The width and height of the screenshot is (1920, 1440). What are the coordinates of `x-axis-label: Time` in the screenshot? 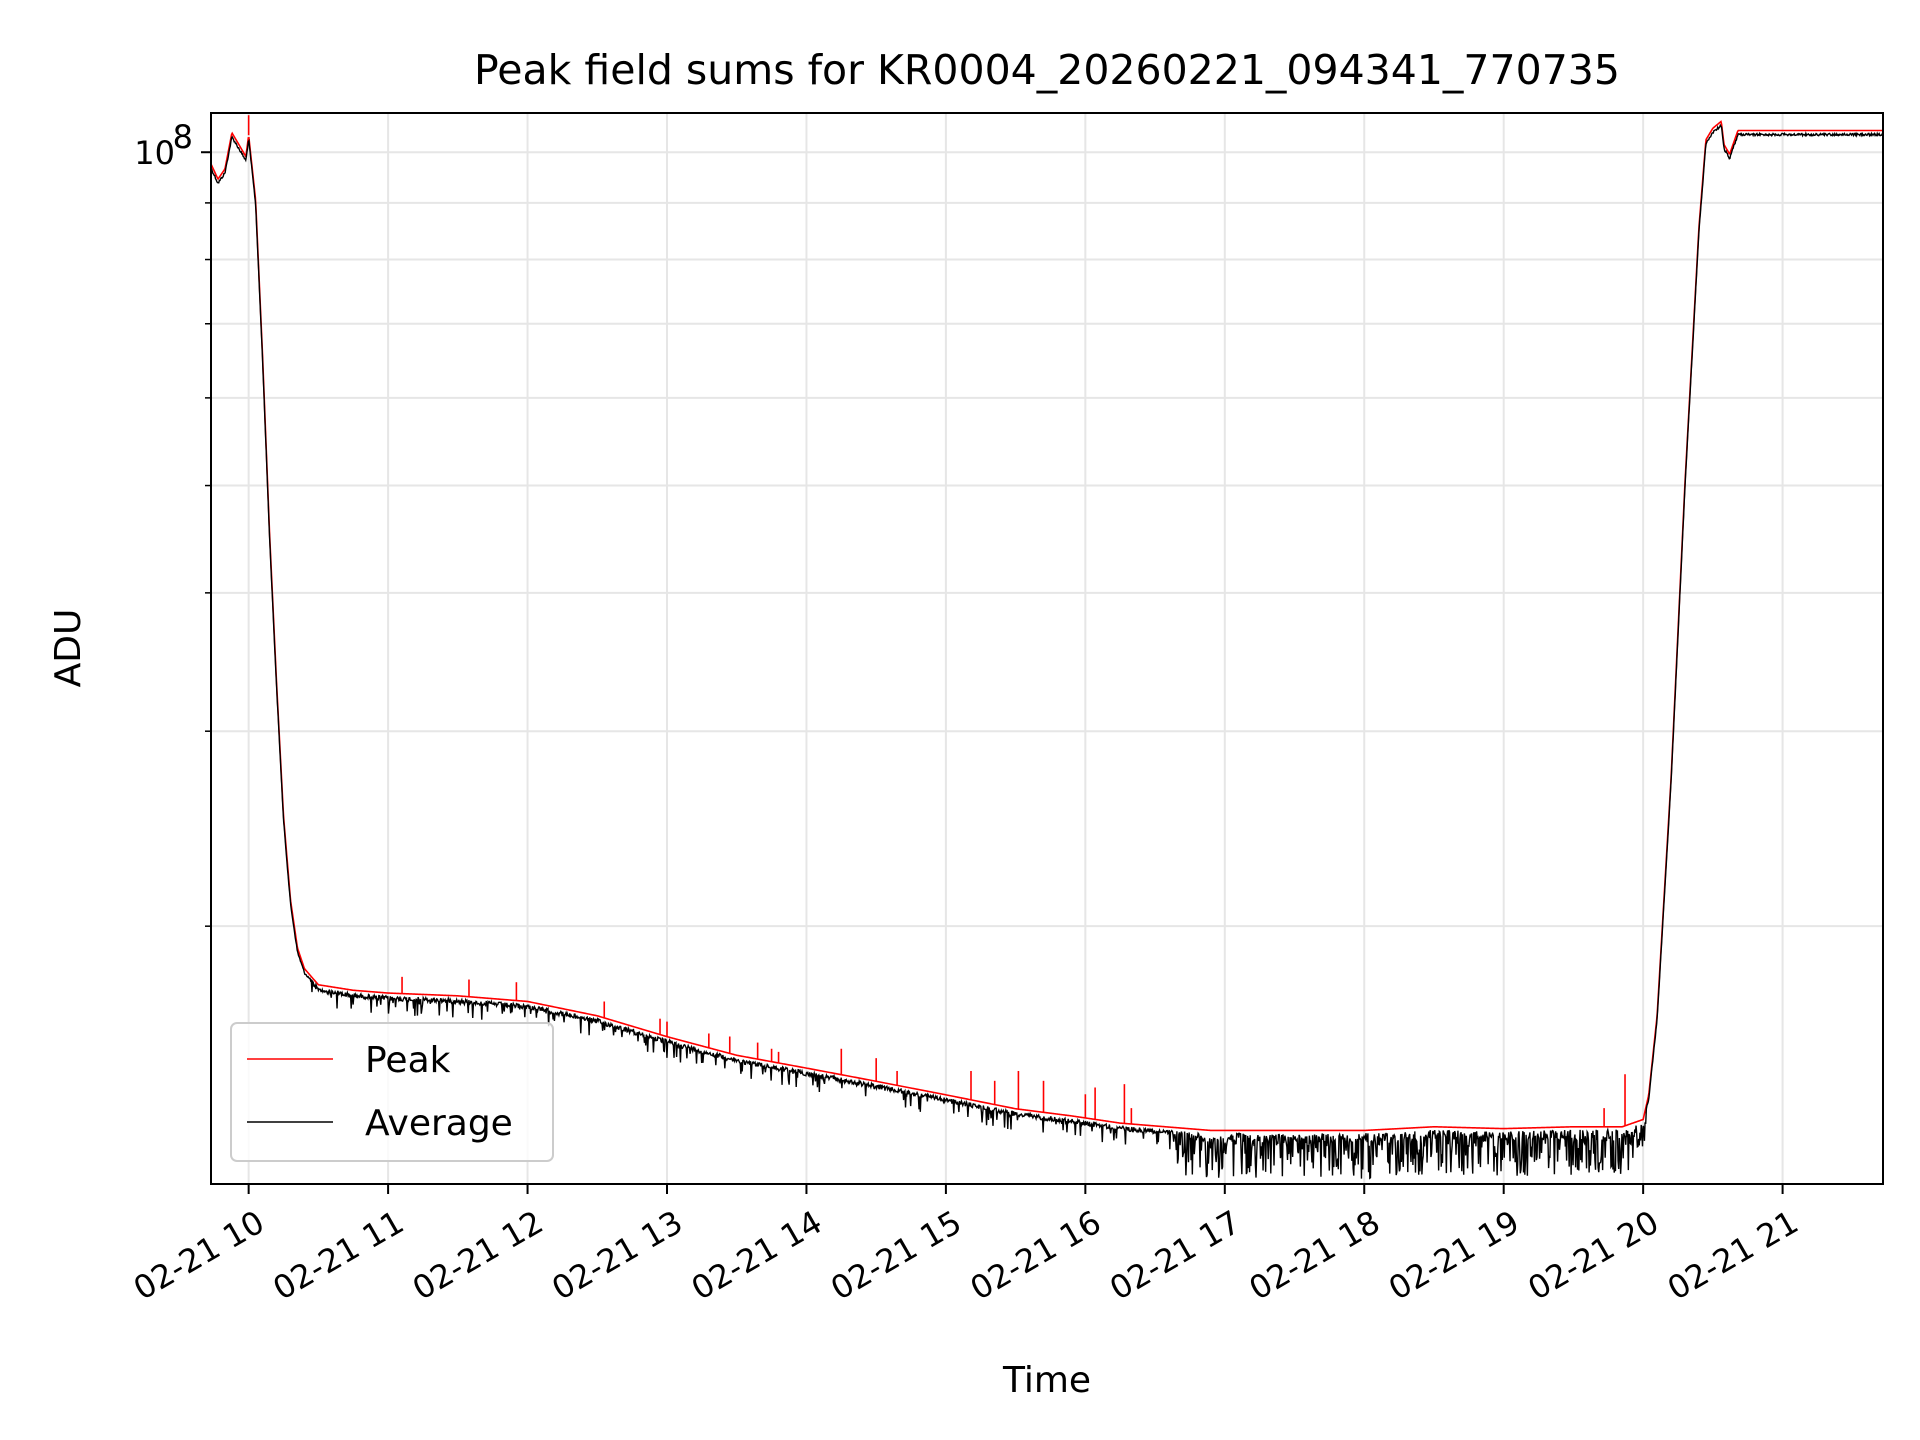 It's located at (1046, 1380).